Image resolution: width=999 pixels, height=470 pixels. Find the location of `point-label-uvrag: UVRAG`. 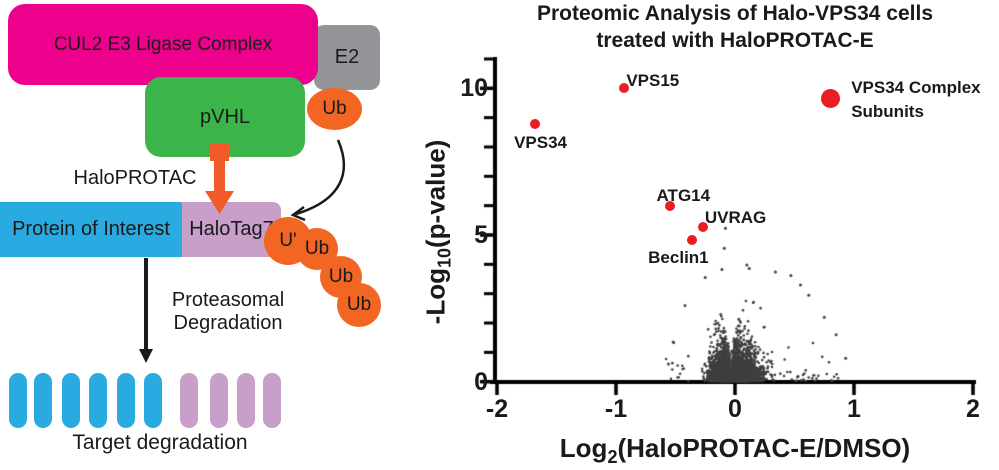

point-label-uvrag: UVRAG is located at coordinates (735, 217).